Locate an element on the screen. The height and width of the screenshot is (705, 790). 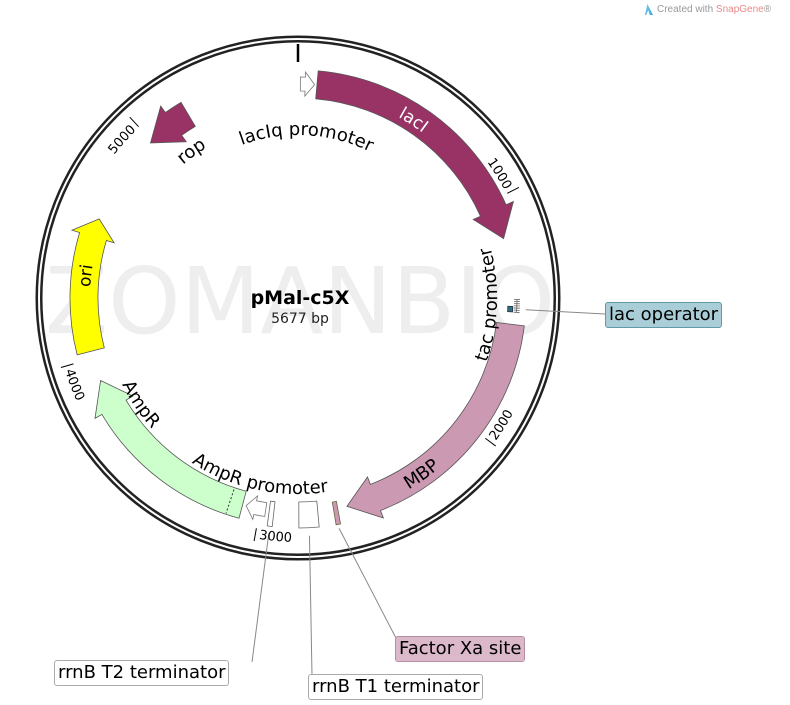
tac-promoter-arc is located at coordinates (517, 306).